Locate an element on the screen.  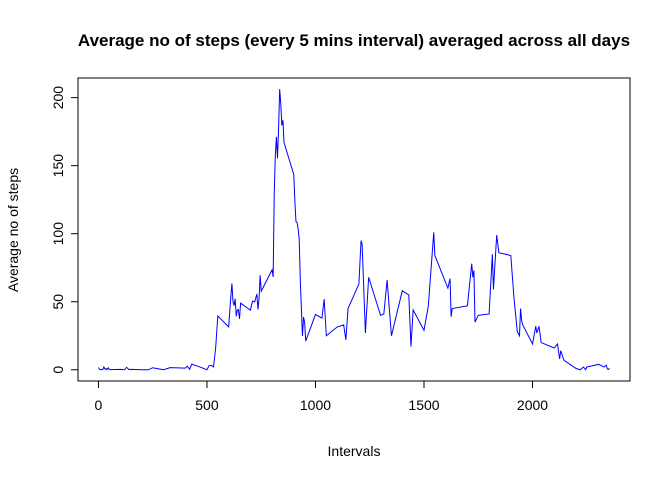
y-axis-label: Average no of steps is located at coordinates (13, 230).